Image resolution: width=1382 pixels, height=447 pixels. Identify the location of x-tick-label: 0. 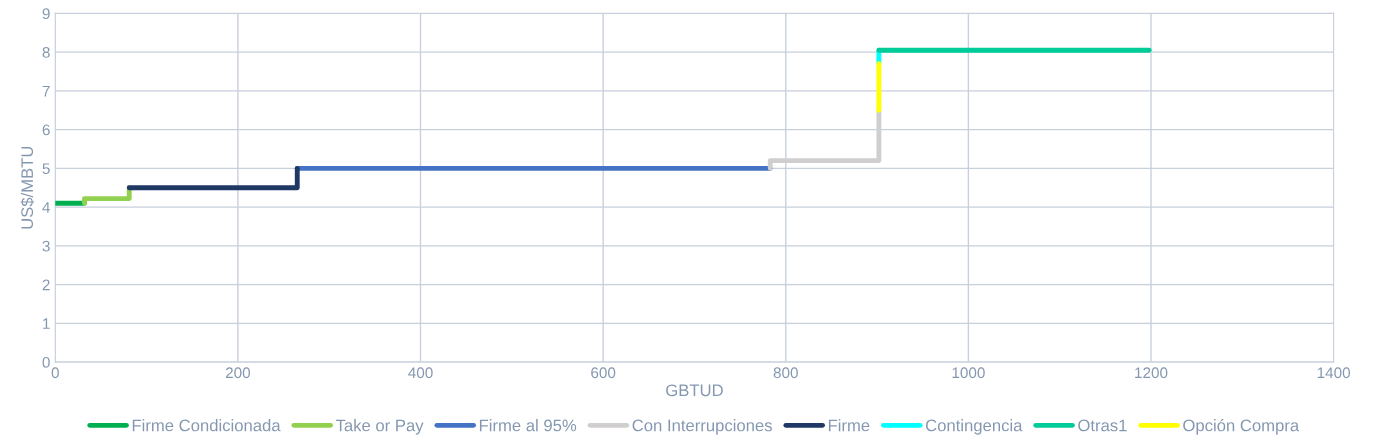
(55, 373).